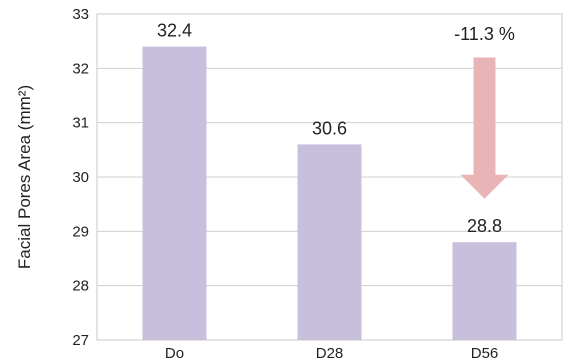  I want to click on y-tick-label: 32, so click(80, 68).